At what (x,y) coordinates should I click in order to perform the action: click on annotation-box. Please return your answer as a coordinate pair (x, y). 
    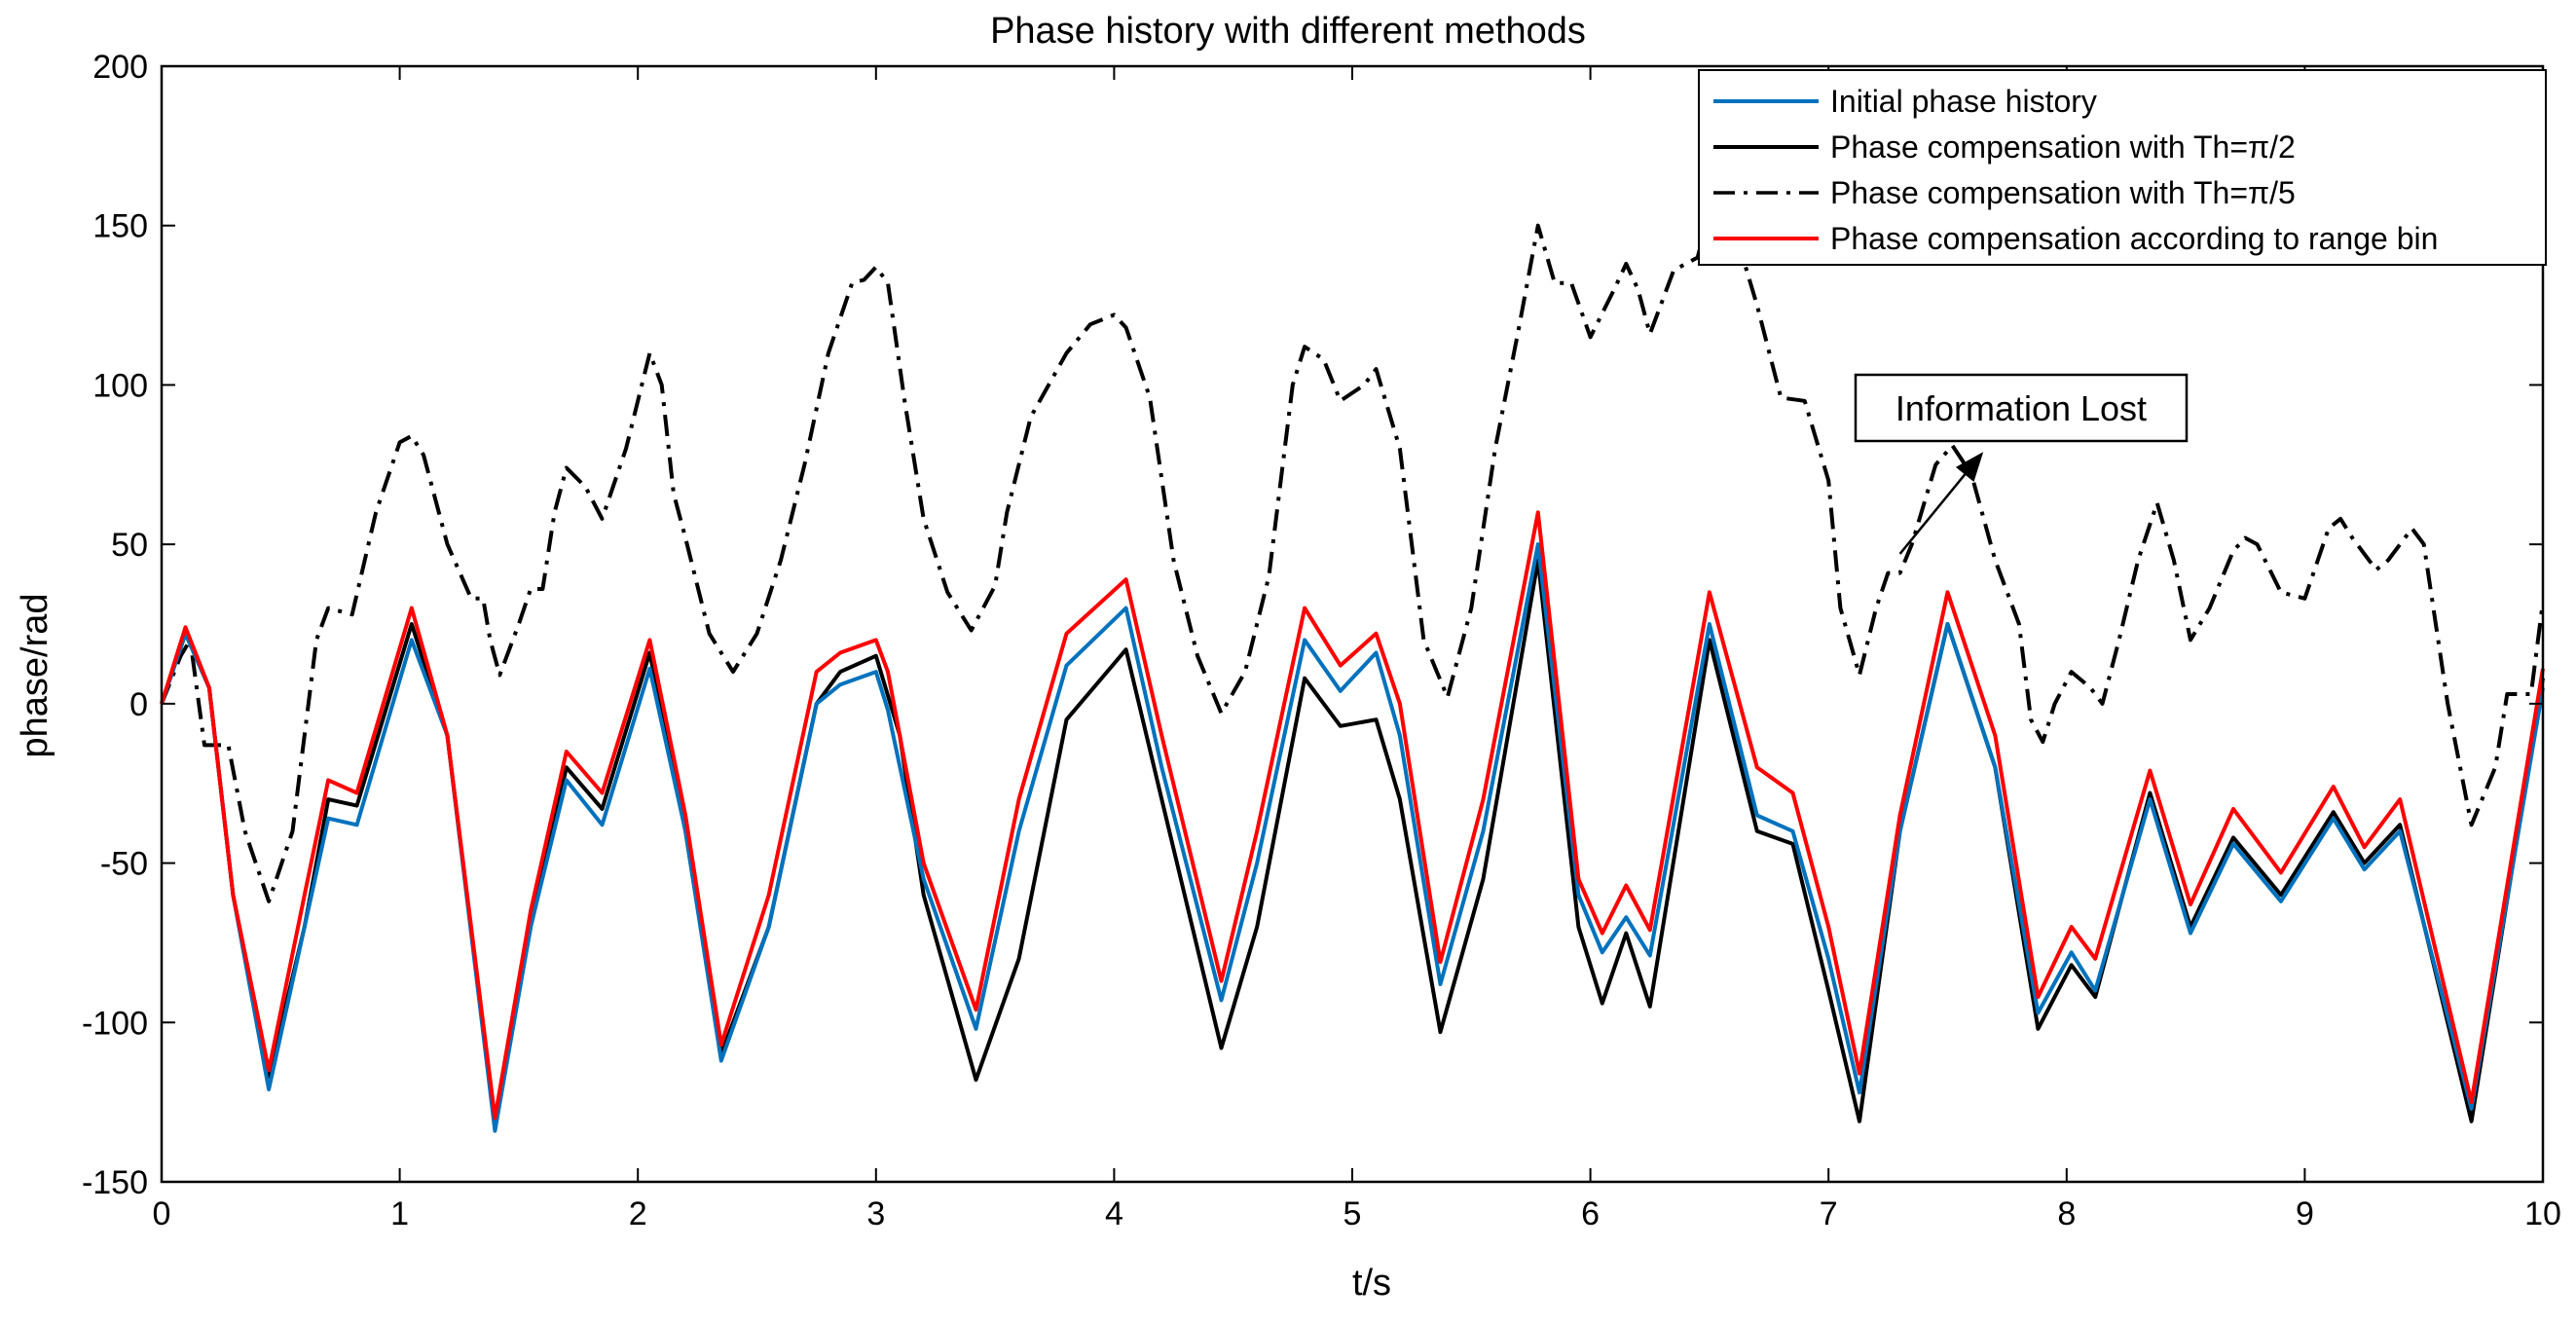
    Looking at the image, I should click on (2021, 408).